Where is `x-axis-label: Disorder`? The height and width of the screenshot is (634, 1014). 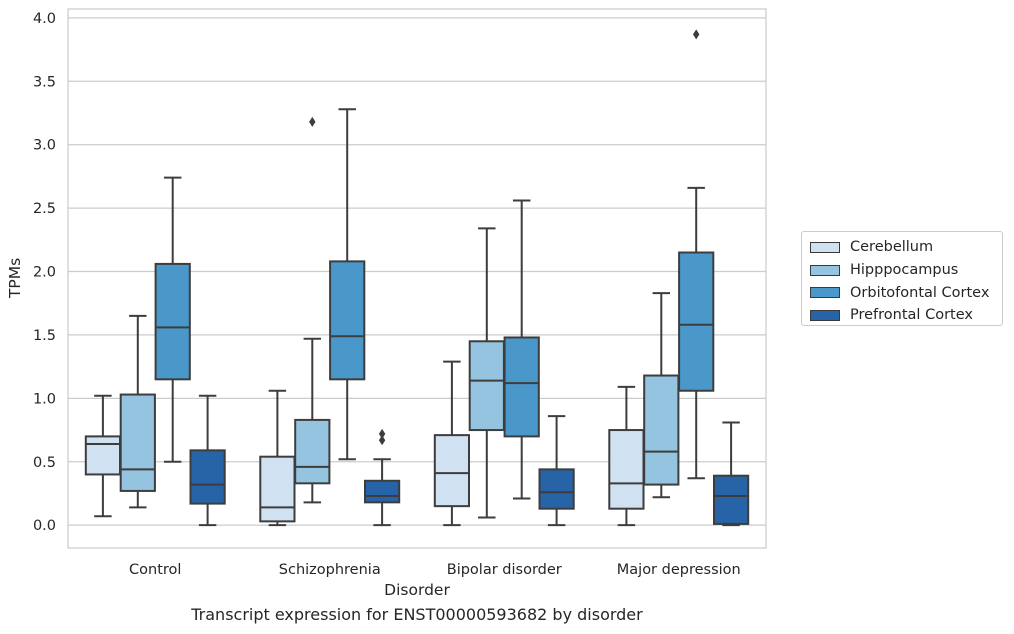
x-axis-label: Disorder is located at coordinates (417, 590).